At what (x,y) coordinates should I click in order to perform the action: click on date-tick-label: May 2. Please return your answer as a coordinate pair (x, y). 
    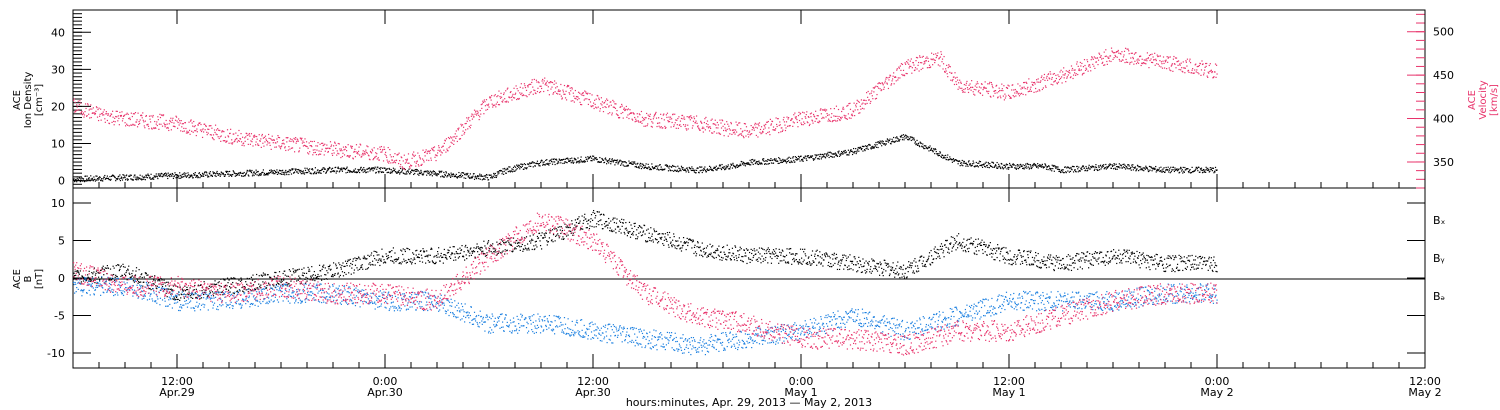
    Looking at the image, I should click on (1216, 392).